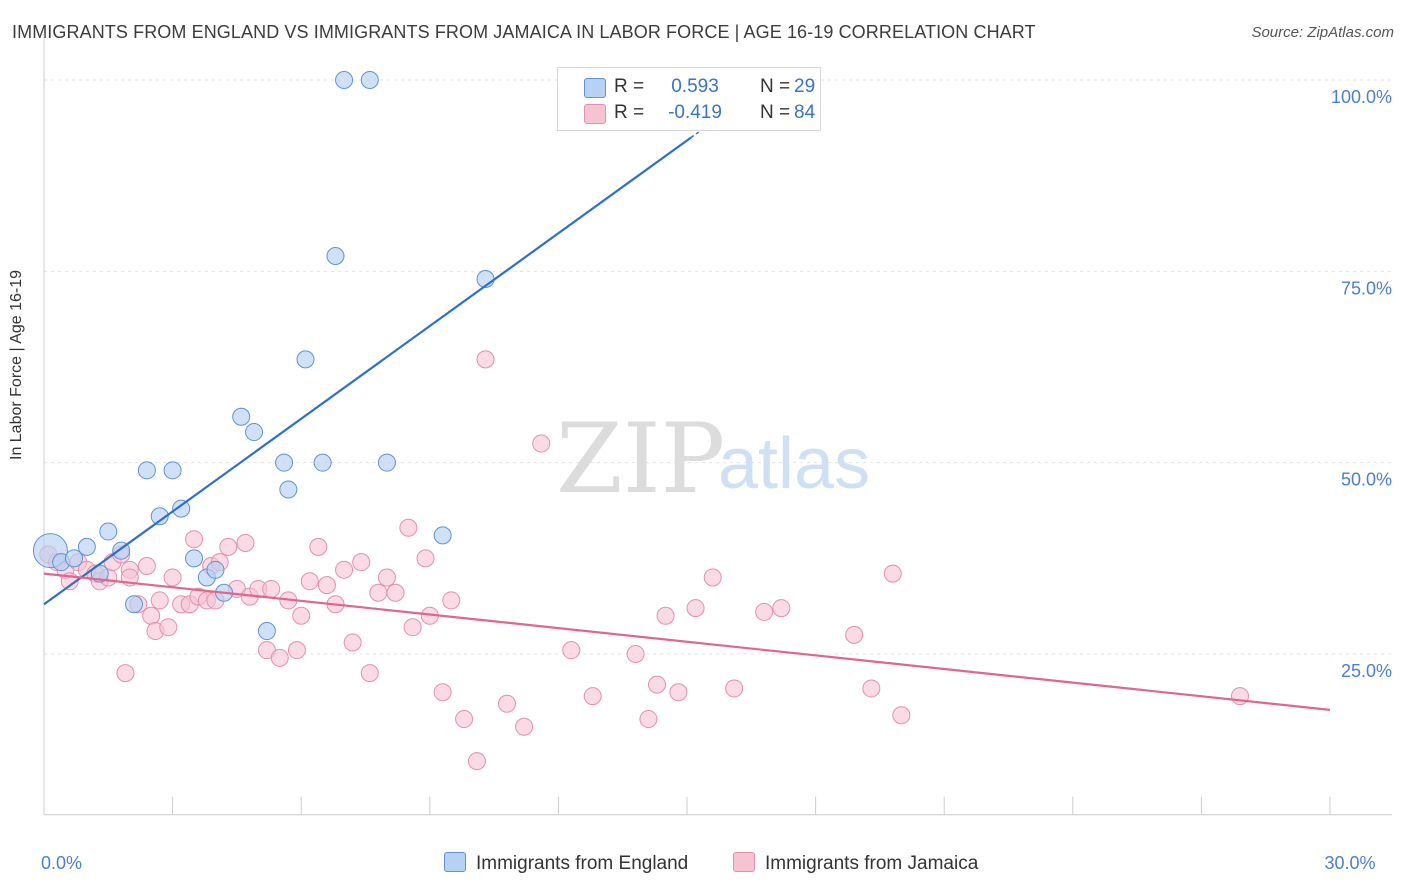  What do you see at coordinates (695, 112) in the screenshot?
I see `jamaica-r-value: -0.419` at bounding box center [695, 112].